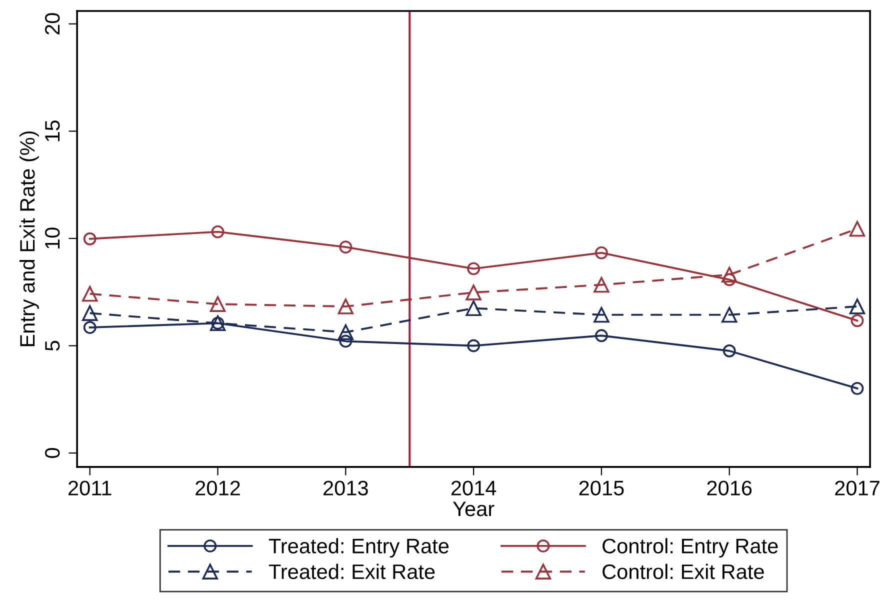 The image size is (886, 612). Describe the element at coordinates (218, 488) in the screenshot. I see `x-tick-label: 2012` at that location.